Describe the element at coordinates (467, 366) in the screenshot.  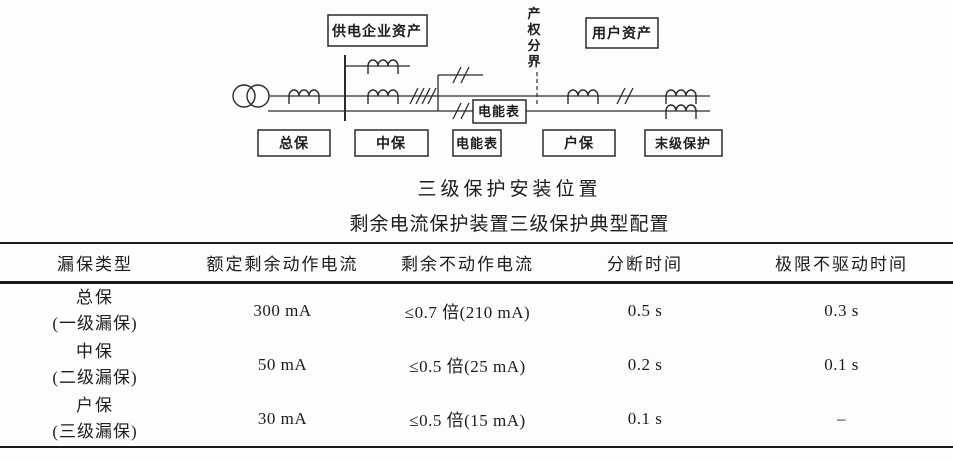
I see `cell-non-operating-current: ≤0.5 倍(25 mA)` at that location.